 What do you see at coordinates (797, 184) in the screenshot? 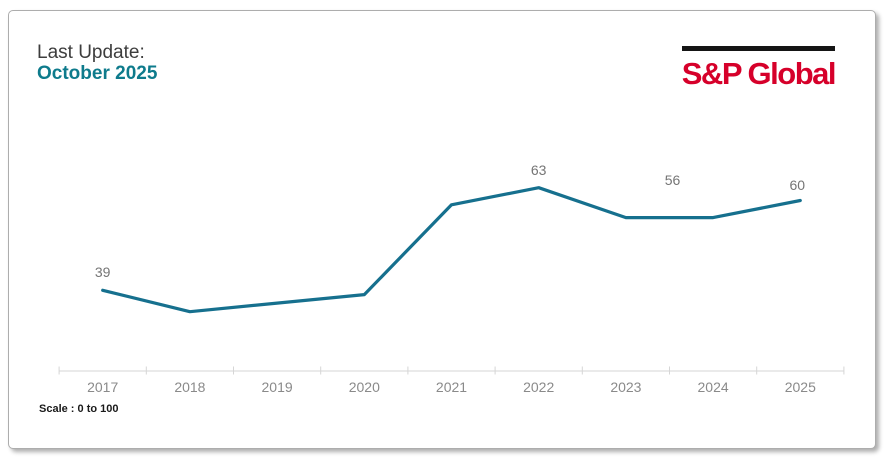
I see `data-point-label: 60` at bounding box center [797, 184].